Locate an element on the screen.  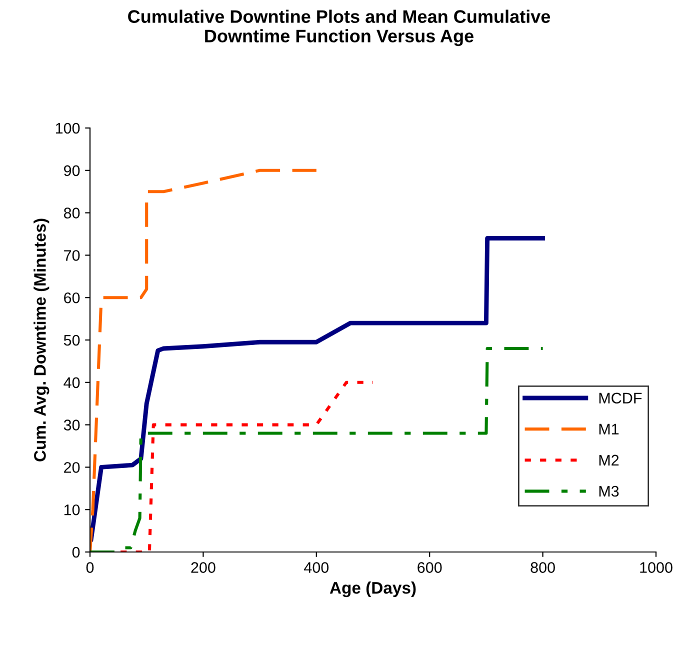
y-tick-label: 80 is located at coordinates (72, 213).